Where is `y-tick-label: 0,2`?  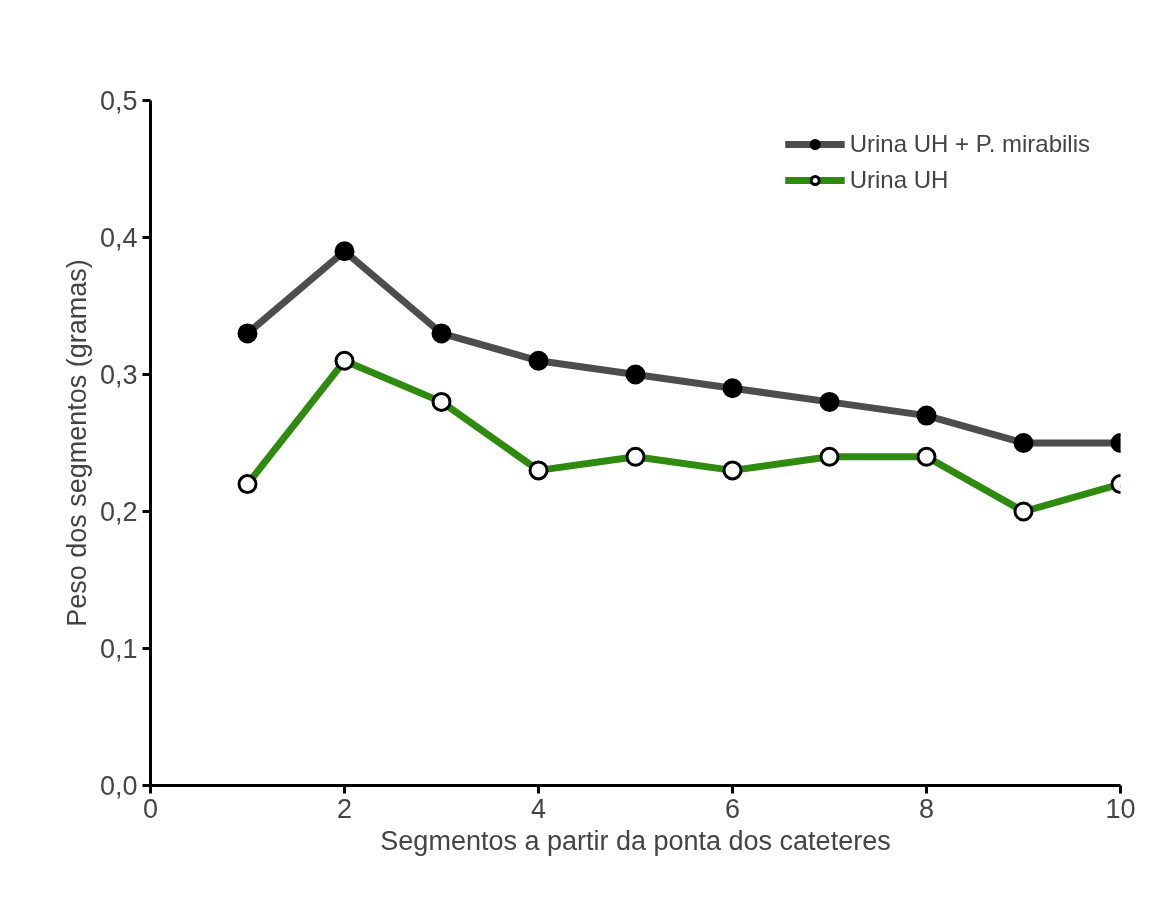
y-tick-label: 0,2 is located at coordinates (118, 512).